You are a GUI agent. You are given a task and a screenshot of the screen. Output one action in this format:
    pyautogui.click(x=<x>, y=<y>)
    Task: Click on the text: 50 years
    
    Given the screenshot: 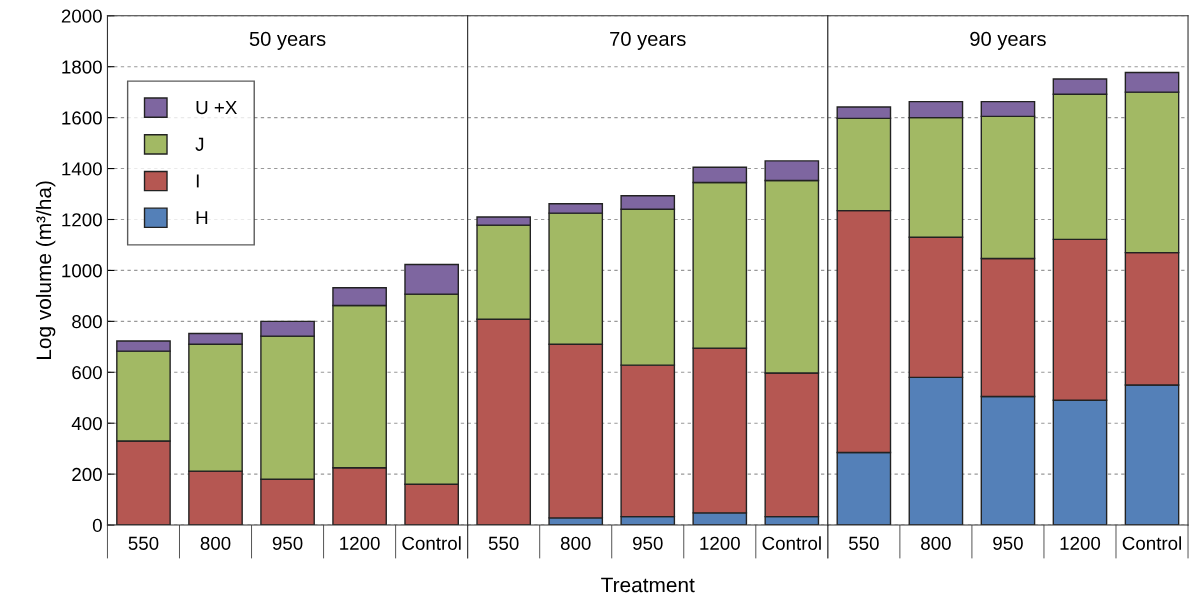 What is the action you would take?
    pyautogui.click(x=287, y=40)
    